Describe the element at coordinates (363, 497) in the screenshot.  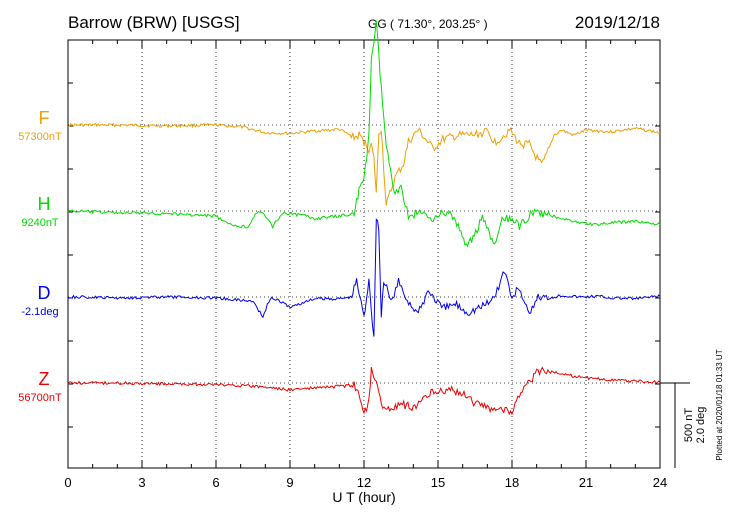
I see `x-axis-label: U T (hour)` at that location.